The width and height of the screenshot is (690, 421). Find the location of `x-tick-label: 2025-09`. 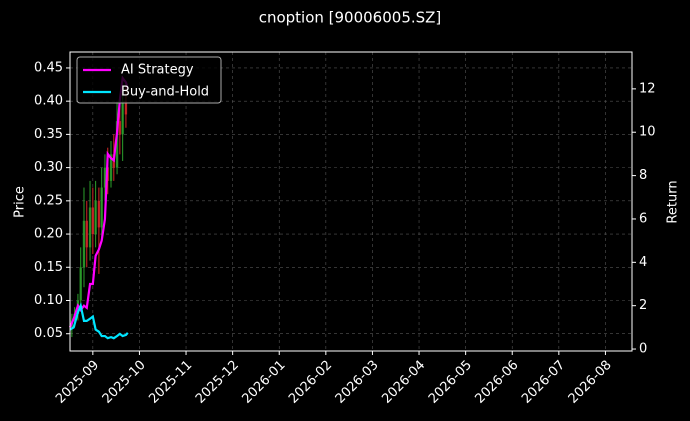

x-tick-label: 2025-09 is located at coordinates (77, 382).